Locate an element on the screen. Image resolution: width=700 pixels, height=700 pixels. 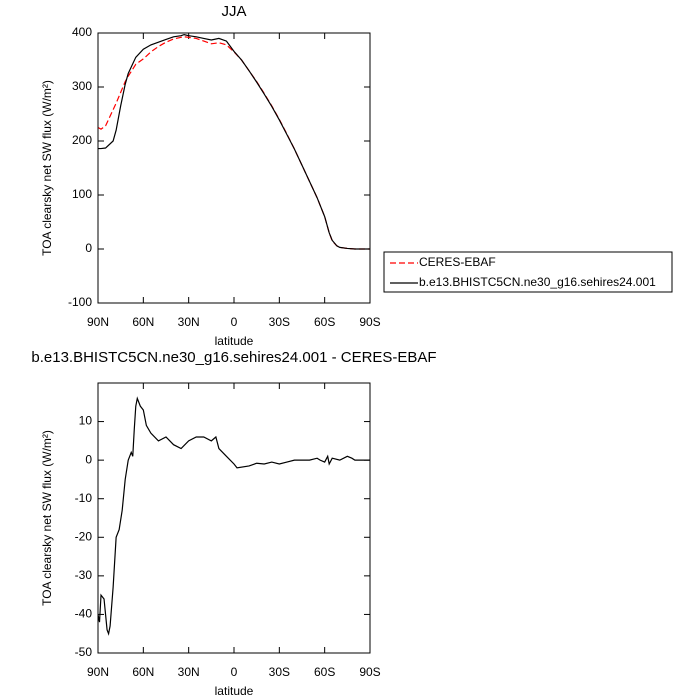
y-tick-label: -20 is located at coordinates (84, 536).